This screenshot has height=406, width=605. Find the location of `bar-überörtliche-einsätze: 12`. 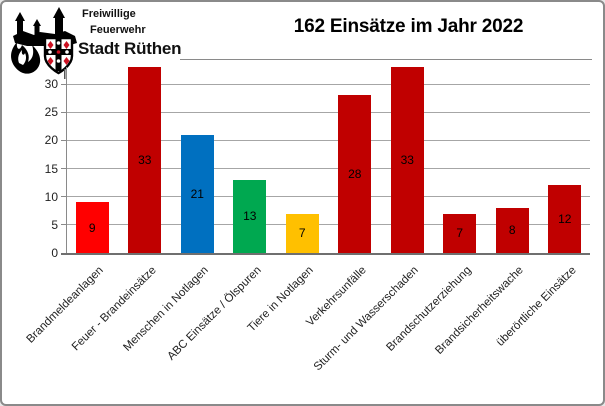

bar-überörtliche-einsätze: 12 is located at coordinates (565, 219).